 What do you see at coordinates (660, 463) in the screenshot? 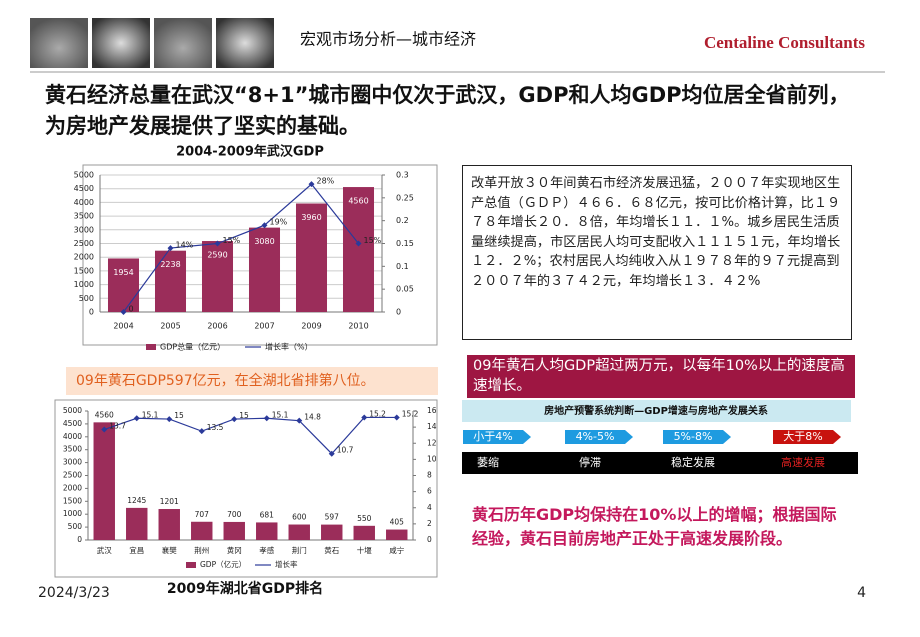
I see `diagram-bar` at bounding box center [660, 463].